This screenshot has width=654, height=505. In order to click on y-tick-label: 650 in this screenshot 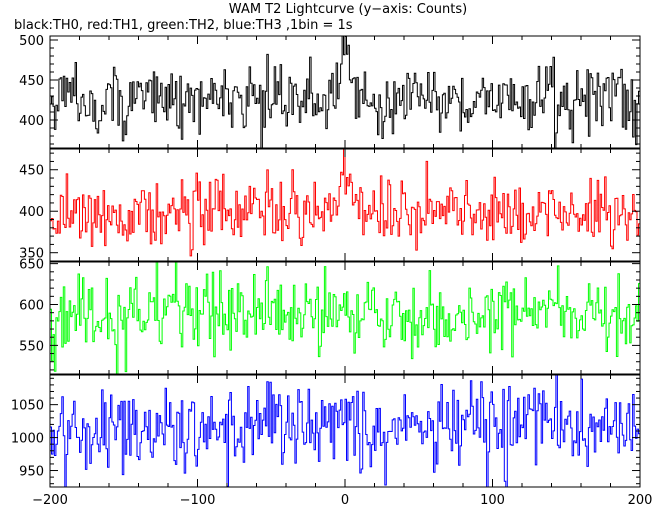, I will do `click(31, 265)`.